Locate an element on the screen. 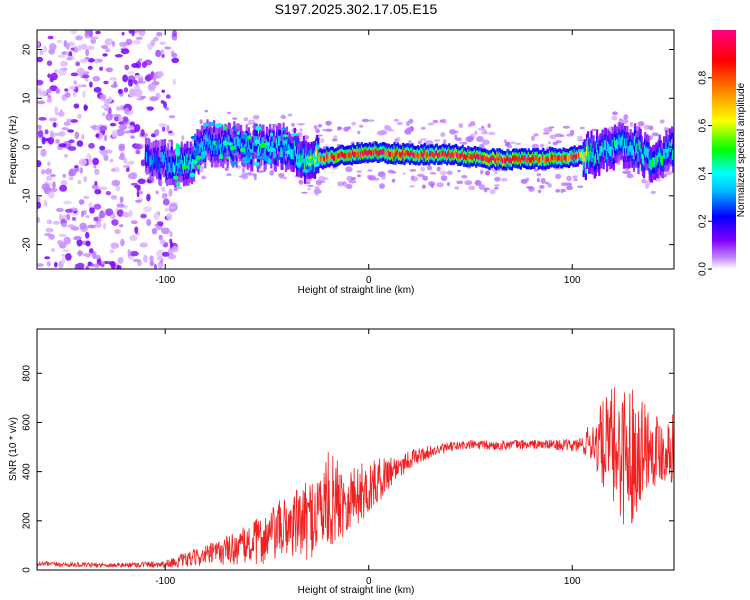 Image resolution: width=750 pixels, height=600 pixels. spectrogram-ytick-label: -20 is located at coordinates (27, 244).